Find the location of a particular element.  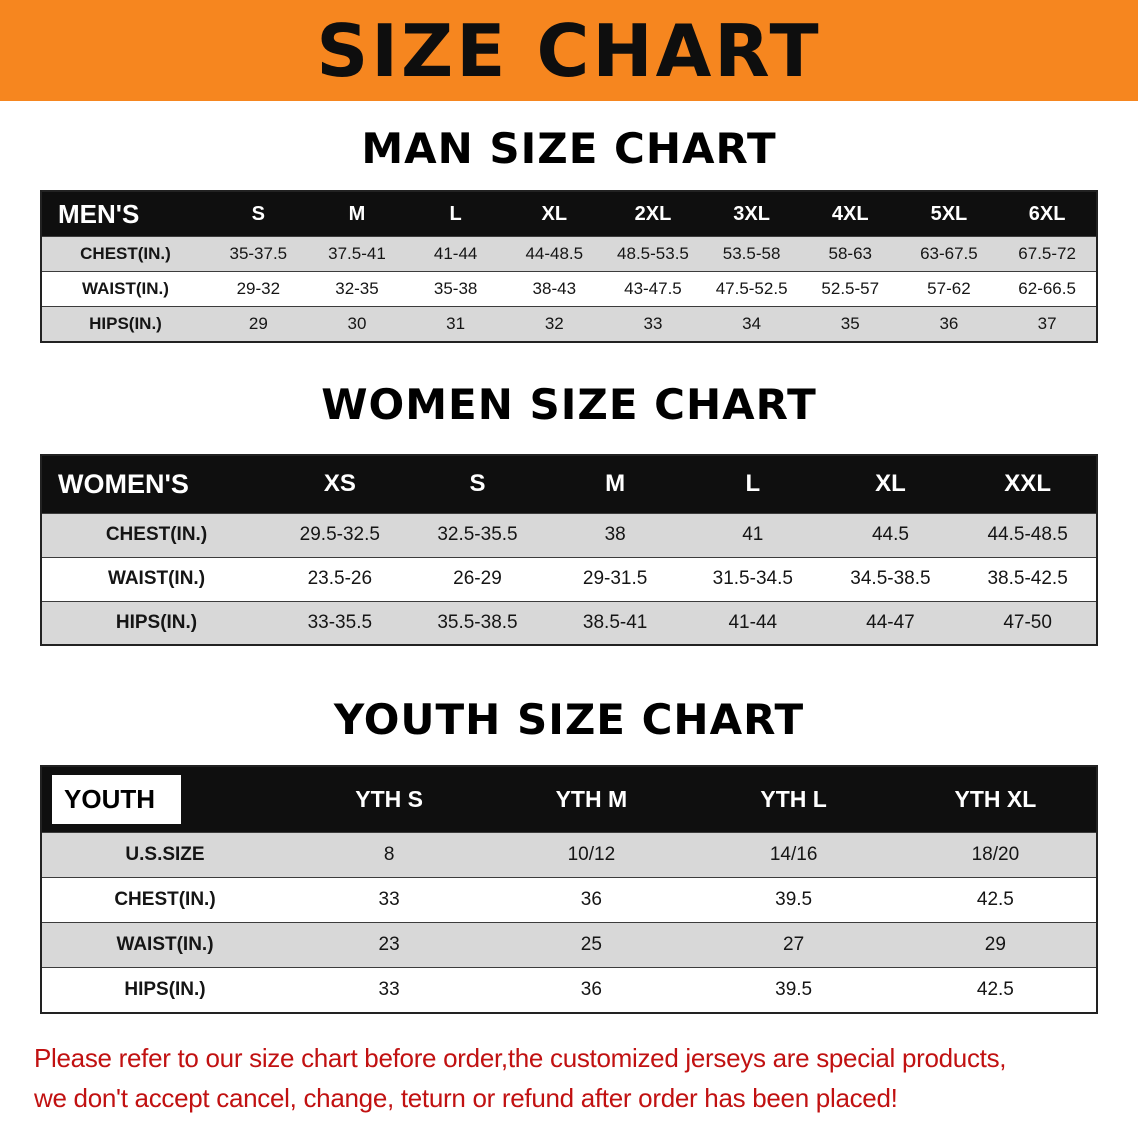

size-value-cell: 47.5-52.5 is located at coordinates (751, 289).